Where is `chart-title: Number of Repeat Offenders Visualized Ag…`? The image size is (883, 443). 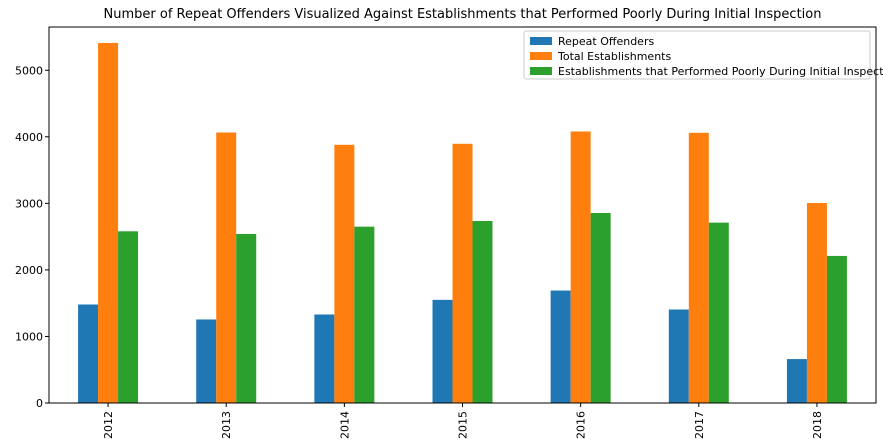 chart-title: Number of Repeat Offenders Visualized Ag… is located at coordinates (463, 14).